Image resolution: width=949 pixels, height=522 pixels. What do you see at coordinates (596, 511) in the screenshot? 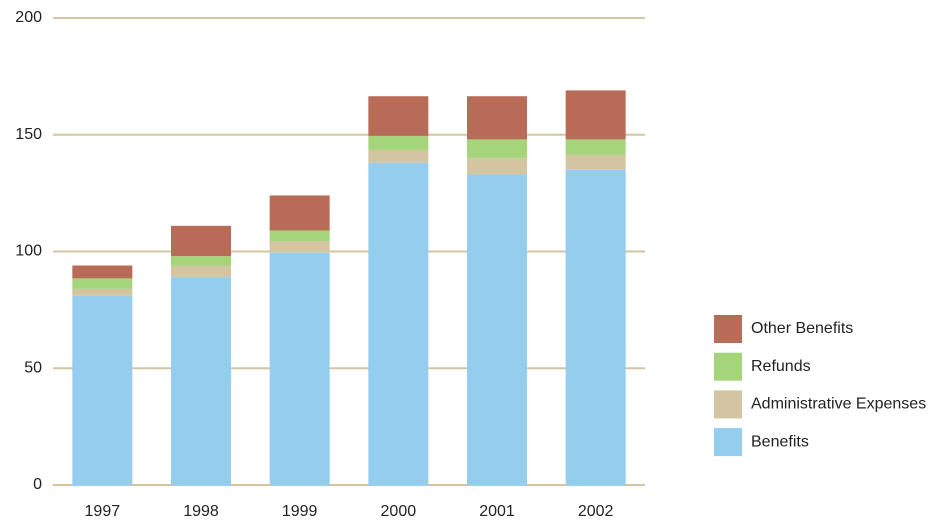
I see `x-tick-label: 2002` at bounding box center [596, 511].